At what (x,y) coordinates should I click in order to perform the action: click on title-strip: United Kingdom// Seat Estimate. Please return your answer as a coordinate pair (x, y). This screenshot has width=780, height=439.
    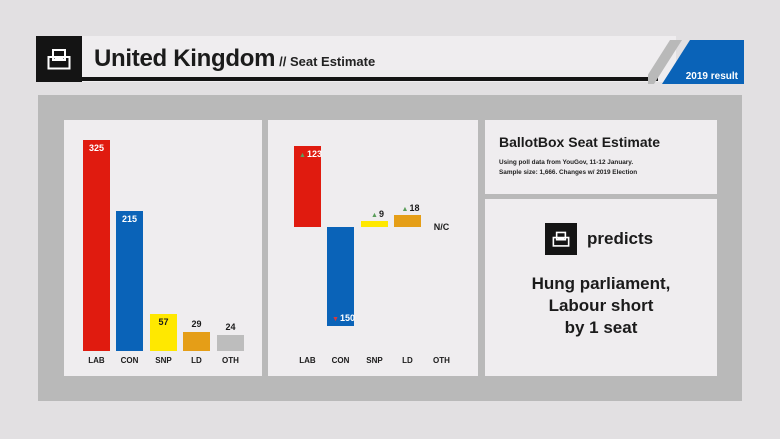
    Looking at the image, I should click on (356, 59).